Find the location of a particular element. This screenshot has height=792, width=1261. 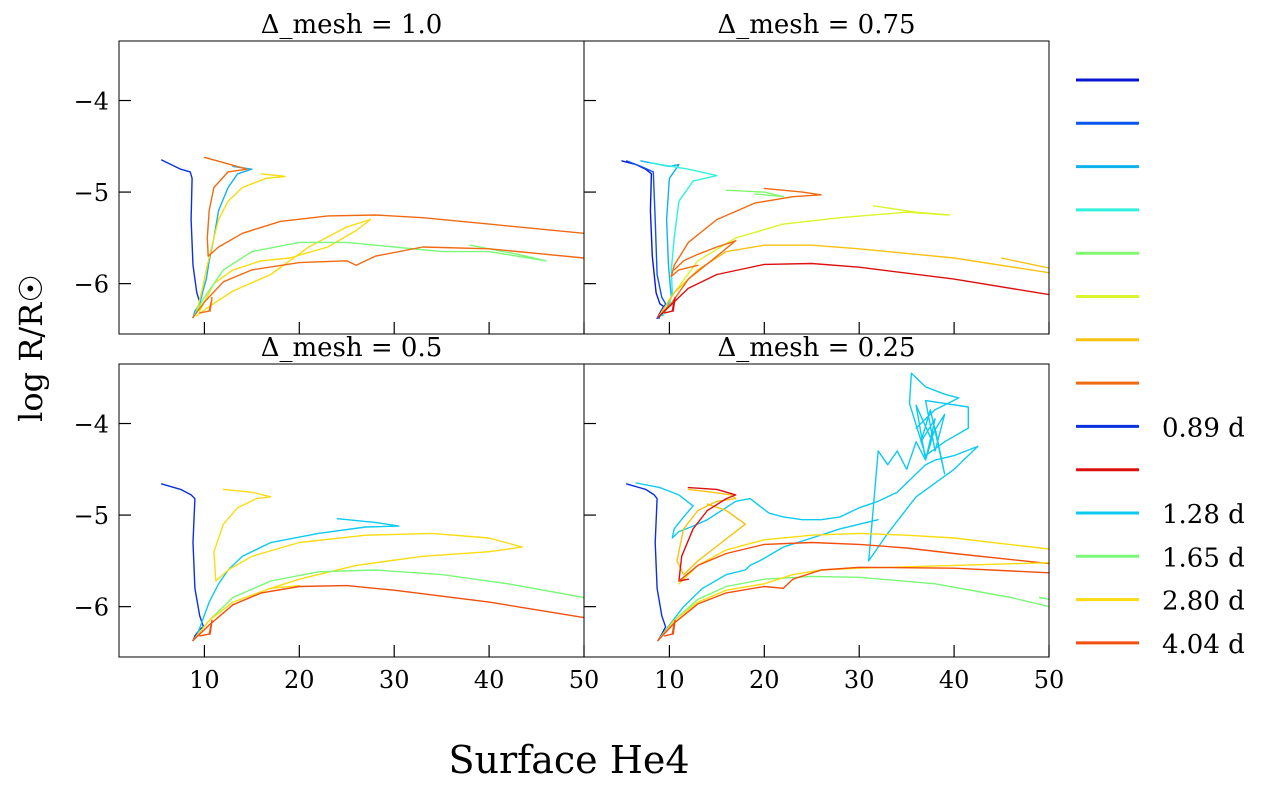

y-axis-label: log R/R☉ is located at coordinates (31, 348).